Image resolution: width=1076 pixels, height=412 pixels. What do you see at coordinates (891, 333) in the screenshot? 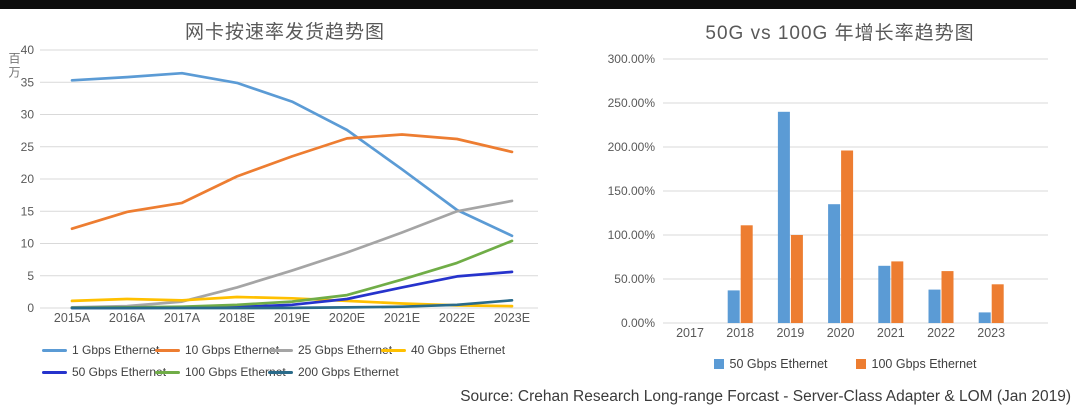
I see `x-tick-label: 2021` at bounding box center [891, 333].